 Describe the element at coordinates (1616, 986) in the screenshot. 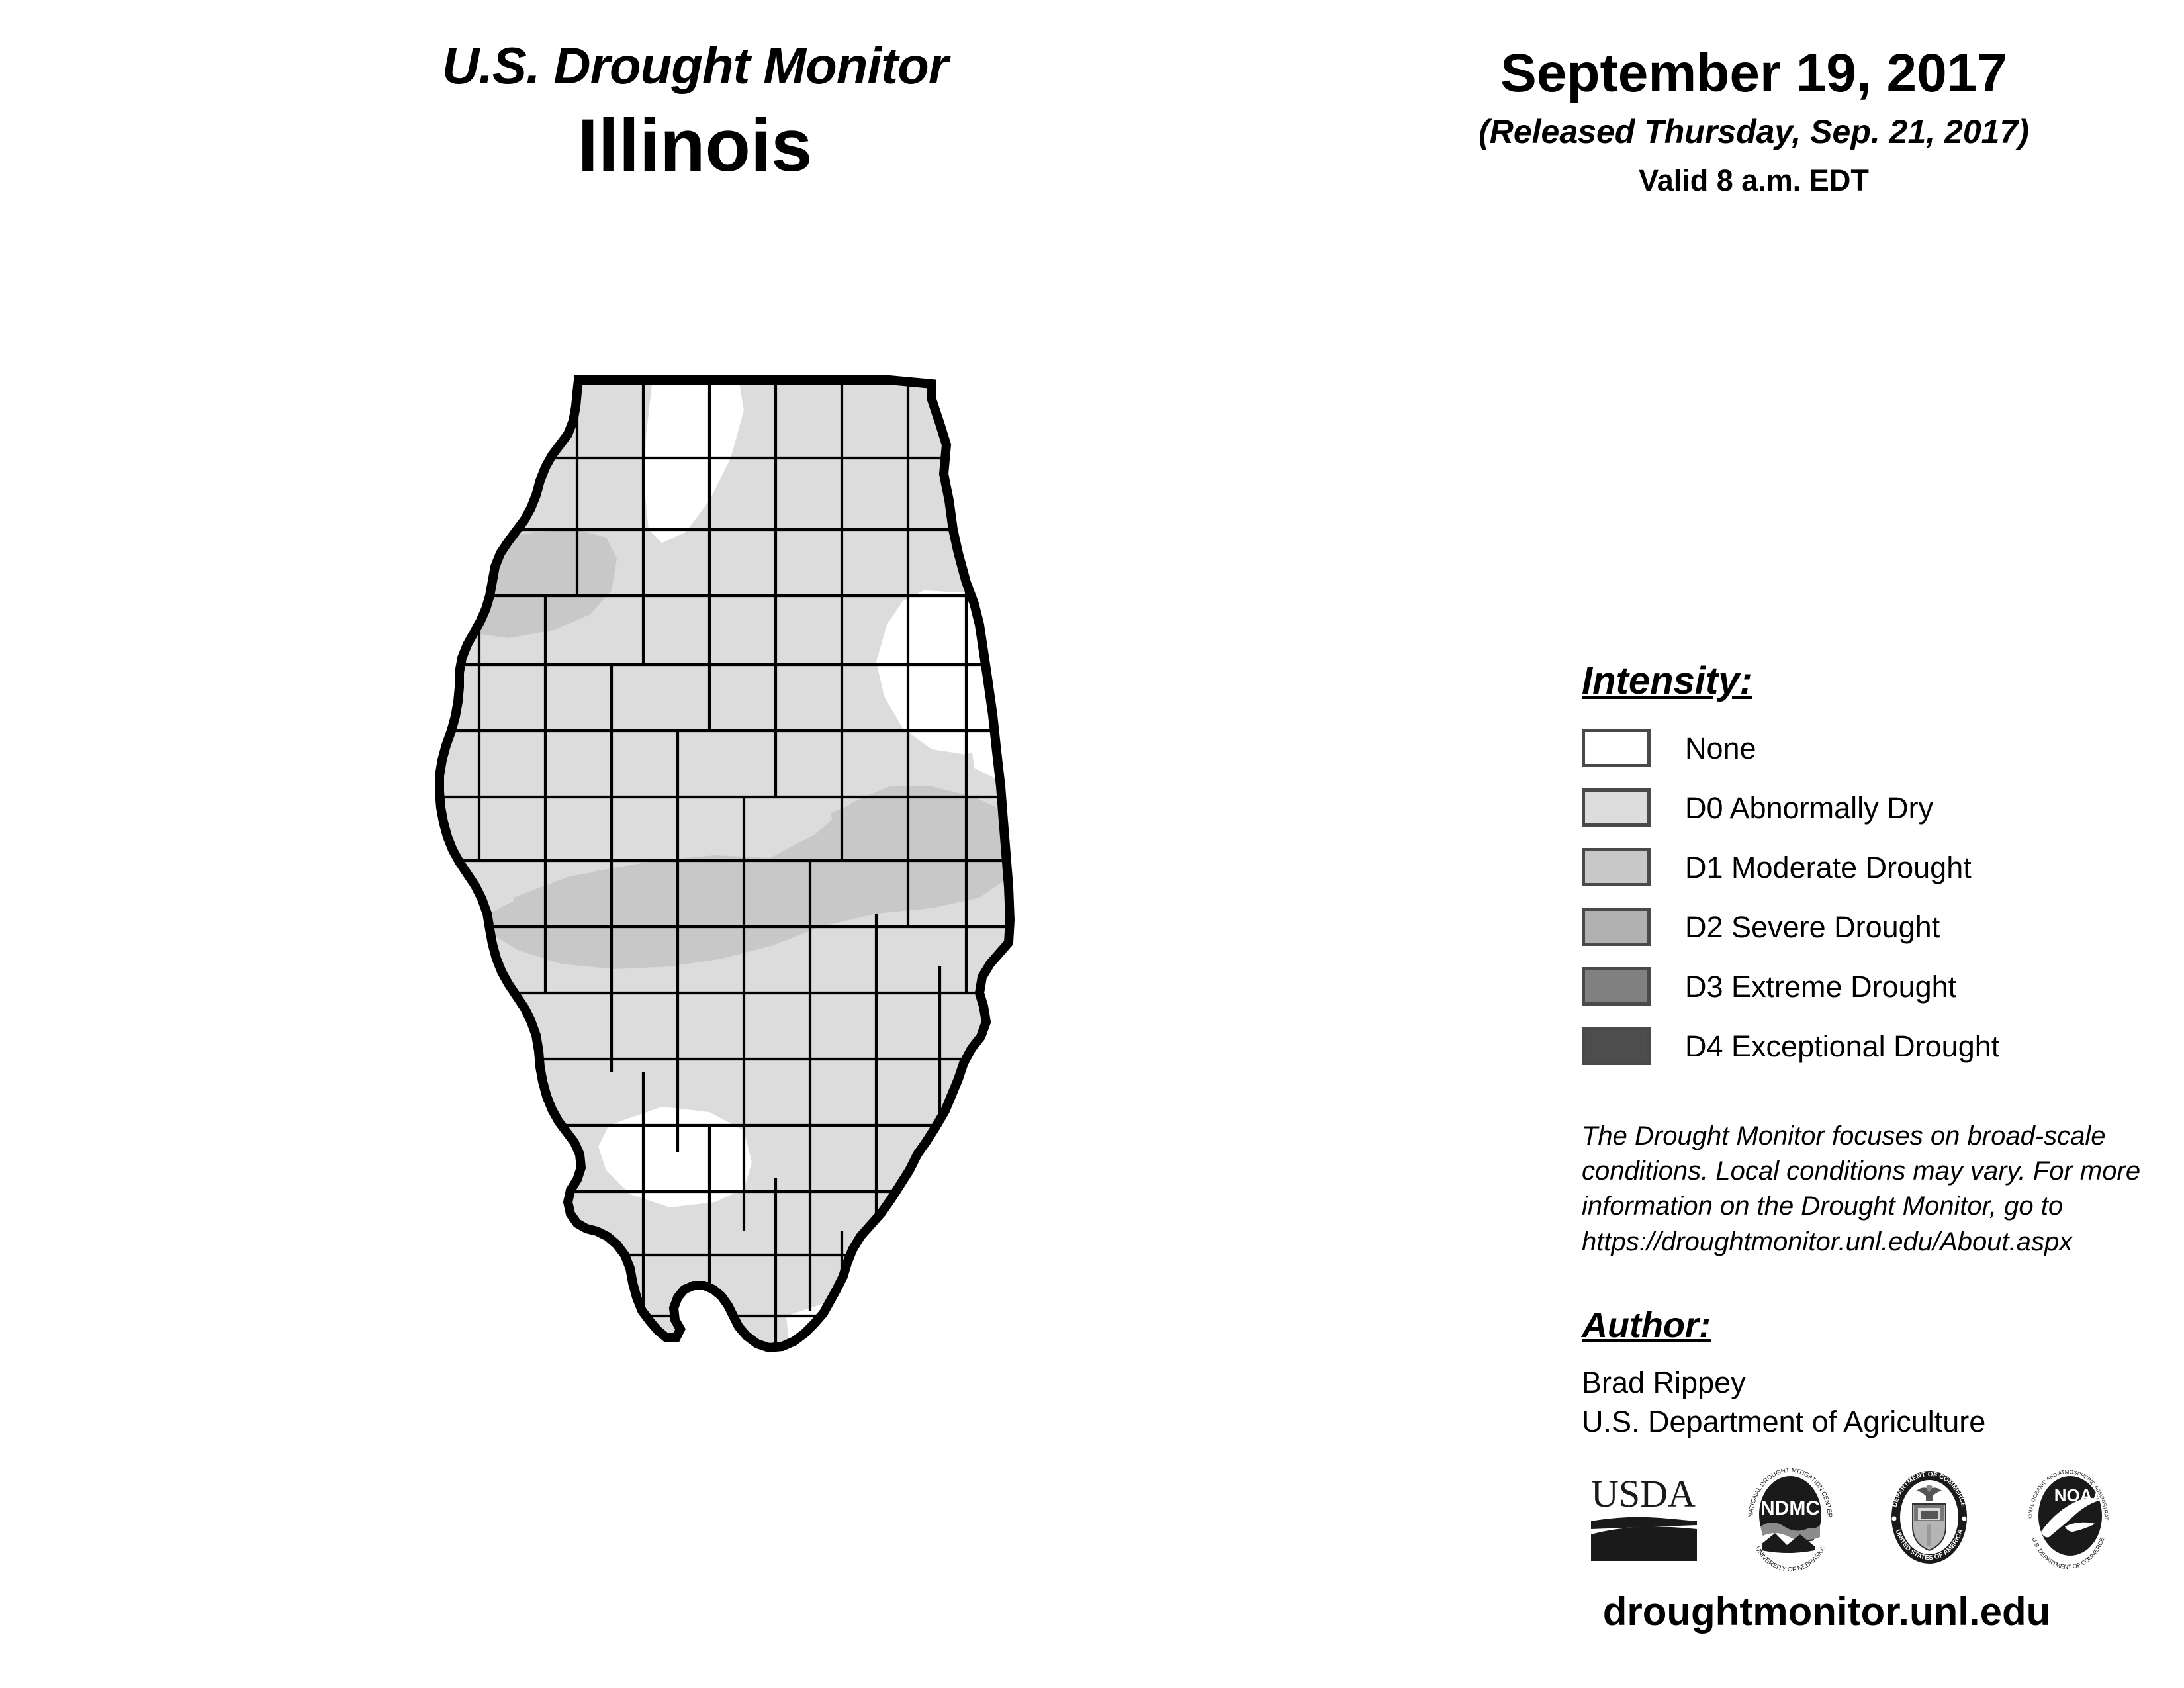

I see `legend-swatch-d3` at that location.